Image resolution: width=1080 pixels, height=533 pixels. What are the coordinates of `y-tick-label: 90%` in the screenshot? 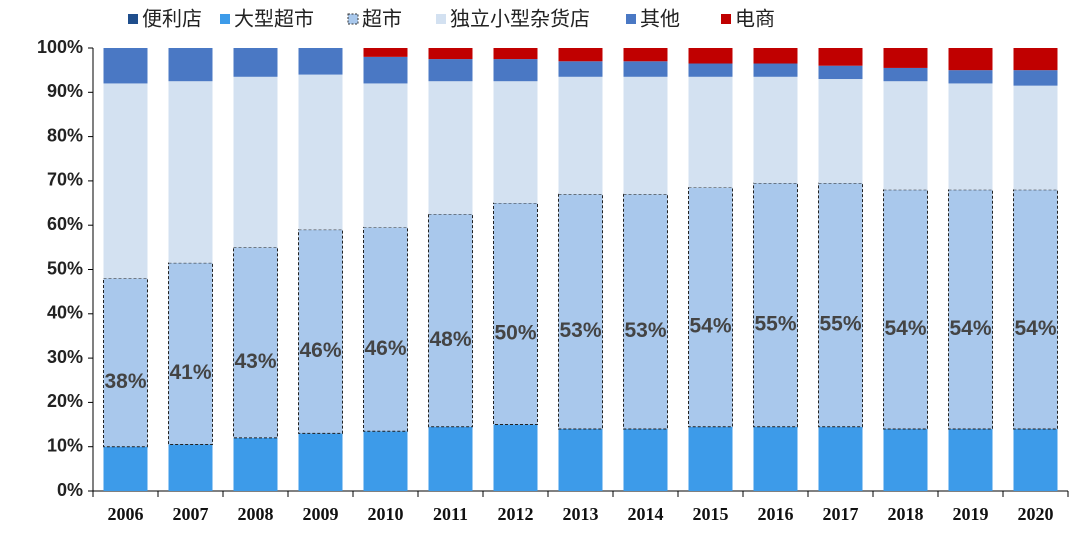 It's located at (65, 91).